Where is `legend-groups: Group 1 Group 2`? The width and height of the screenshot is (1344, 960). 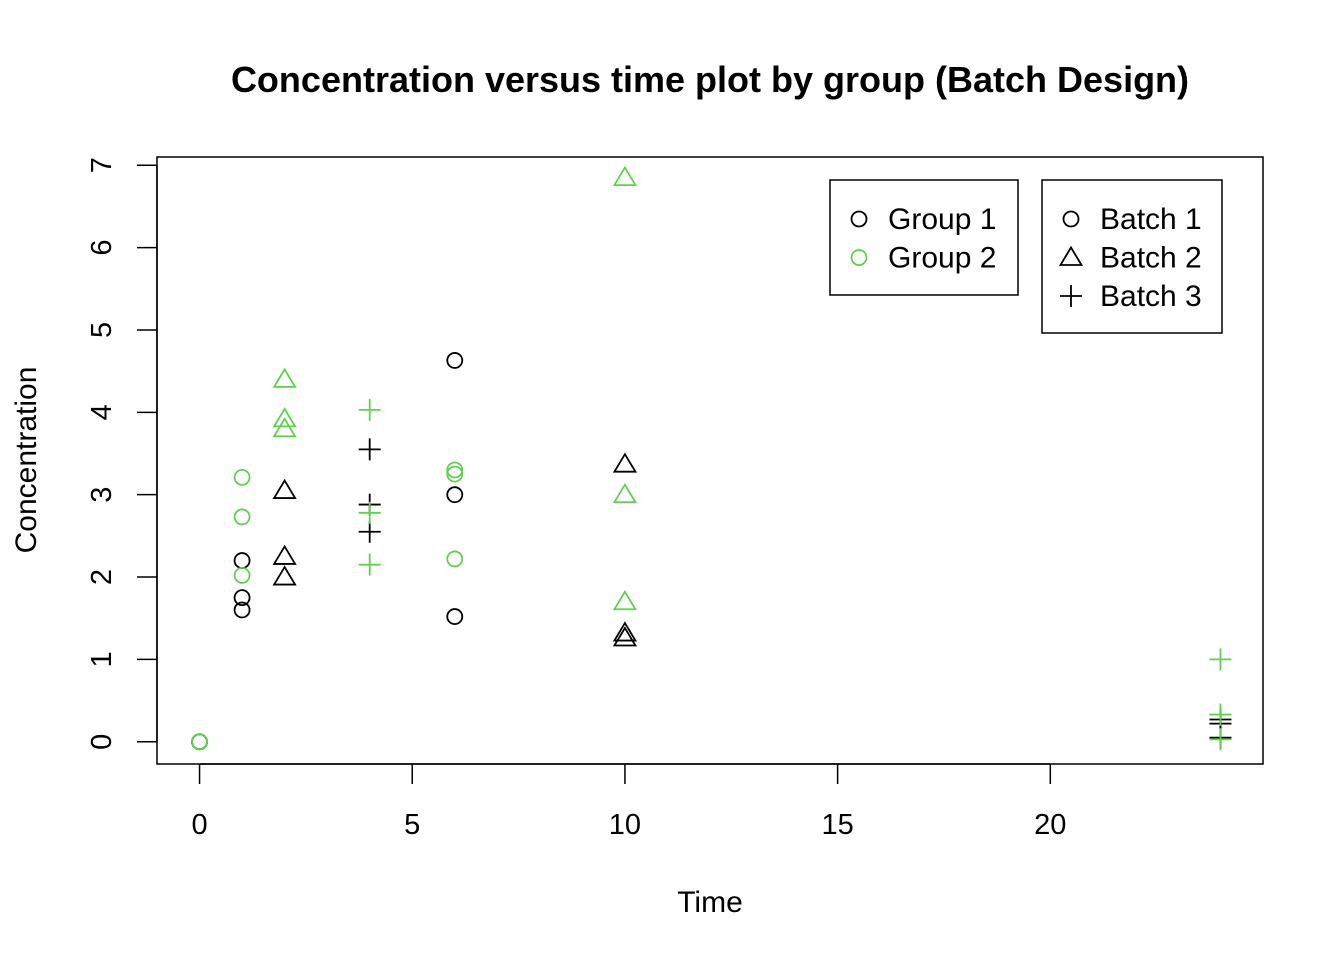 legend-groups: Group 1 Group 2 is located at coordinates (924, 237).